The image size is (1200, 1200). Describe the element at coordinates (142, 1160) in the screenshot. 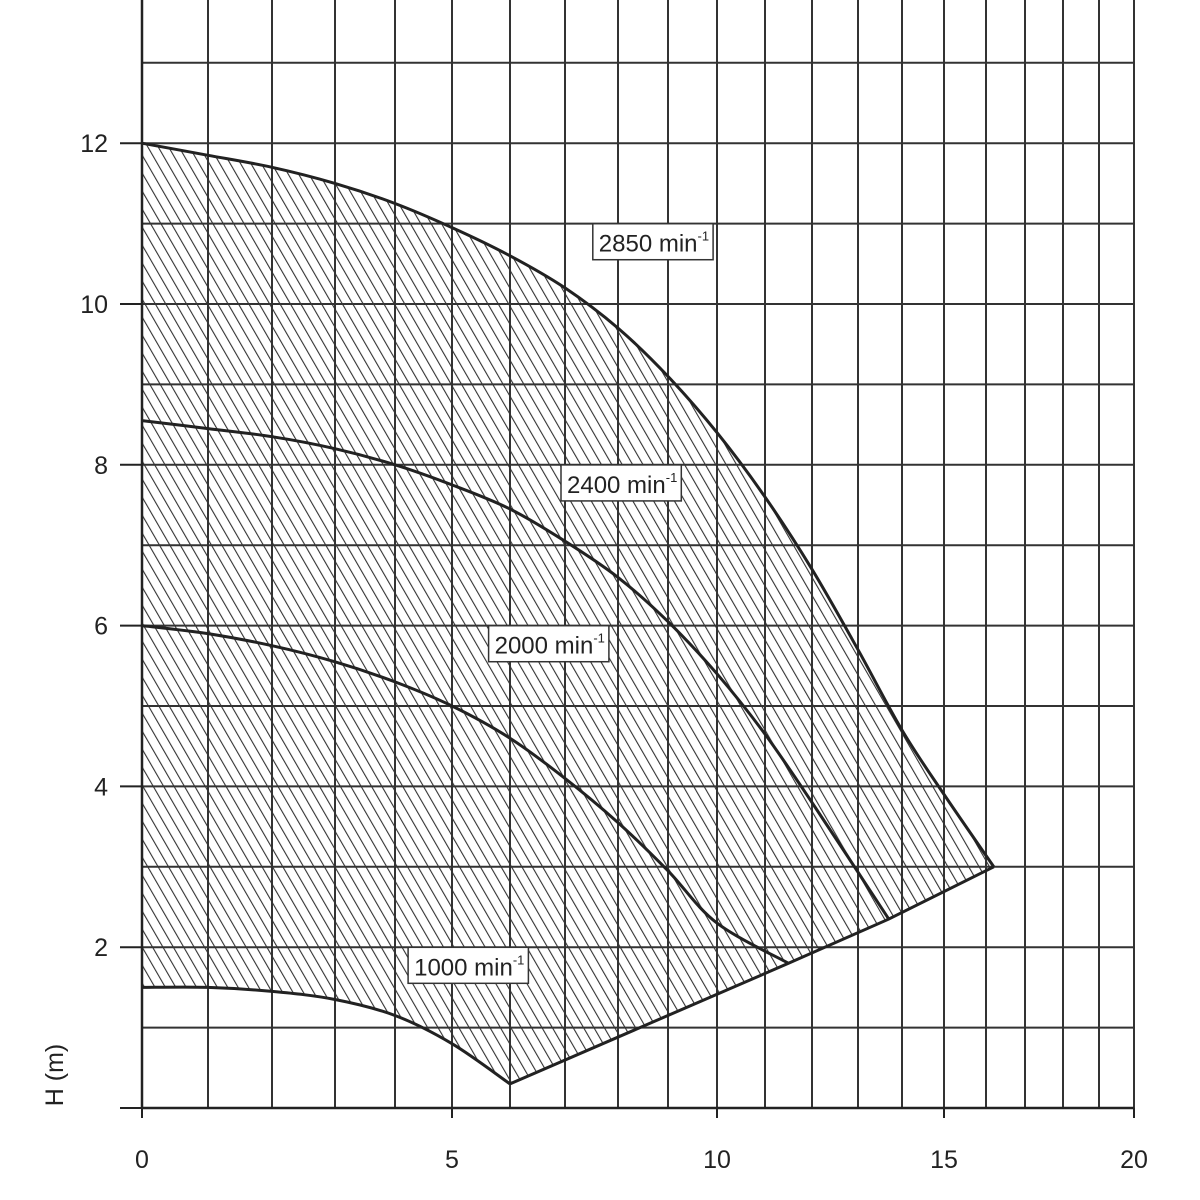

I see `x-tick-label: 0` at that location.